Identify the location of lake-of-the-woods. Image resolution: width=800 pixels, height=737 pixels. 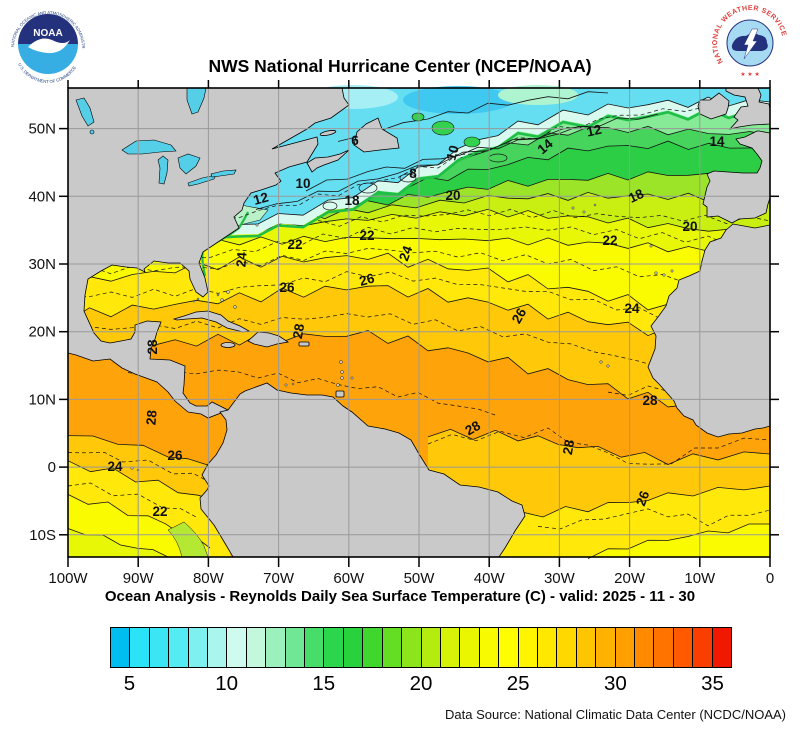
(92, 132).